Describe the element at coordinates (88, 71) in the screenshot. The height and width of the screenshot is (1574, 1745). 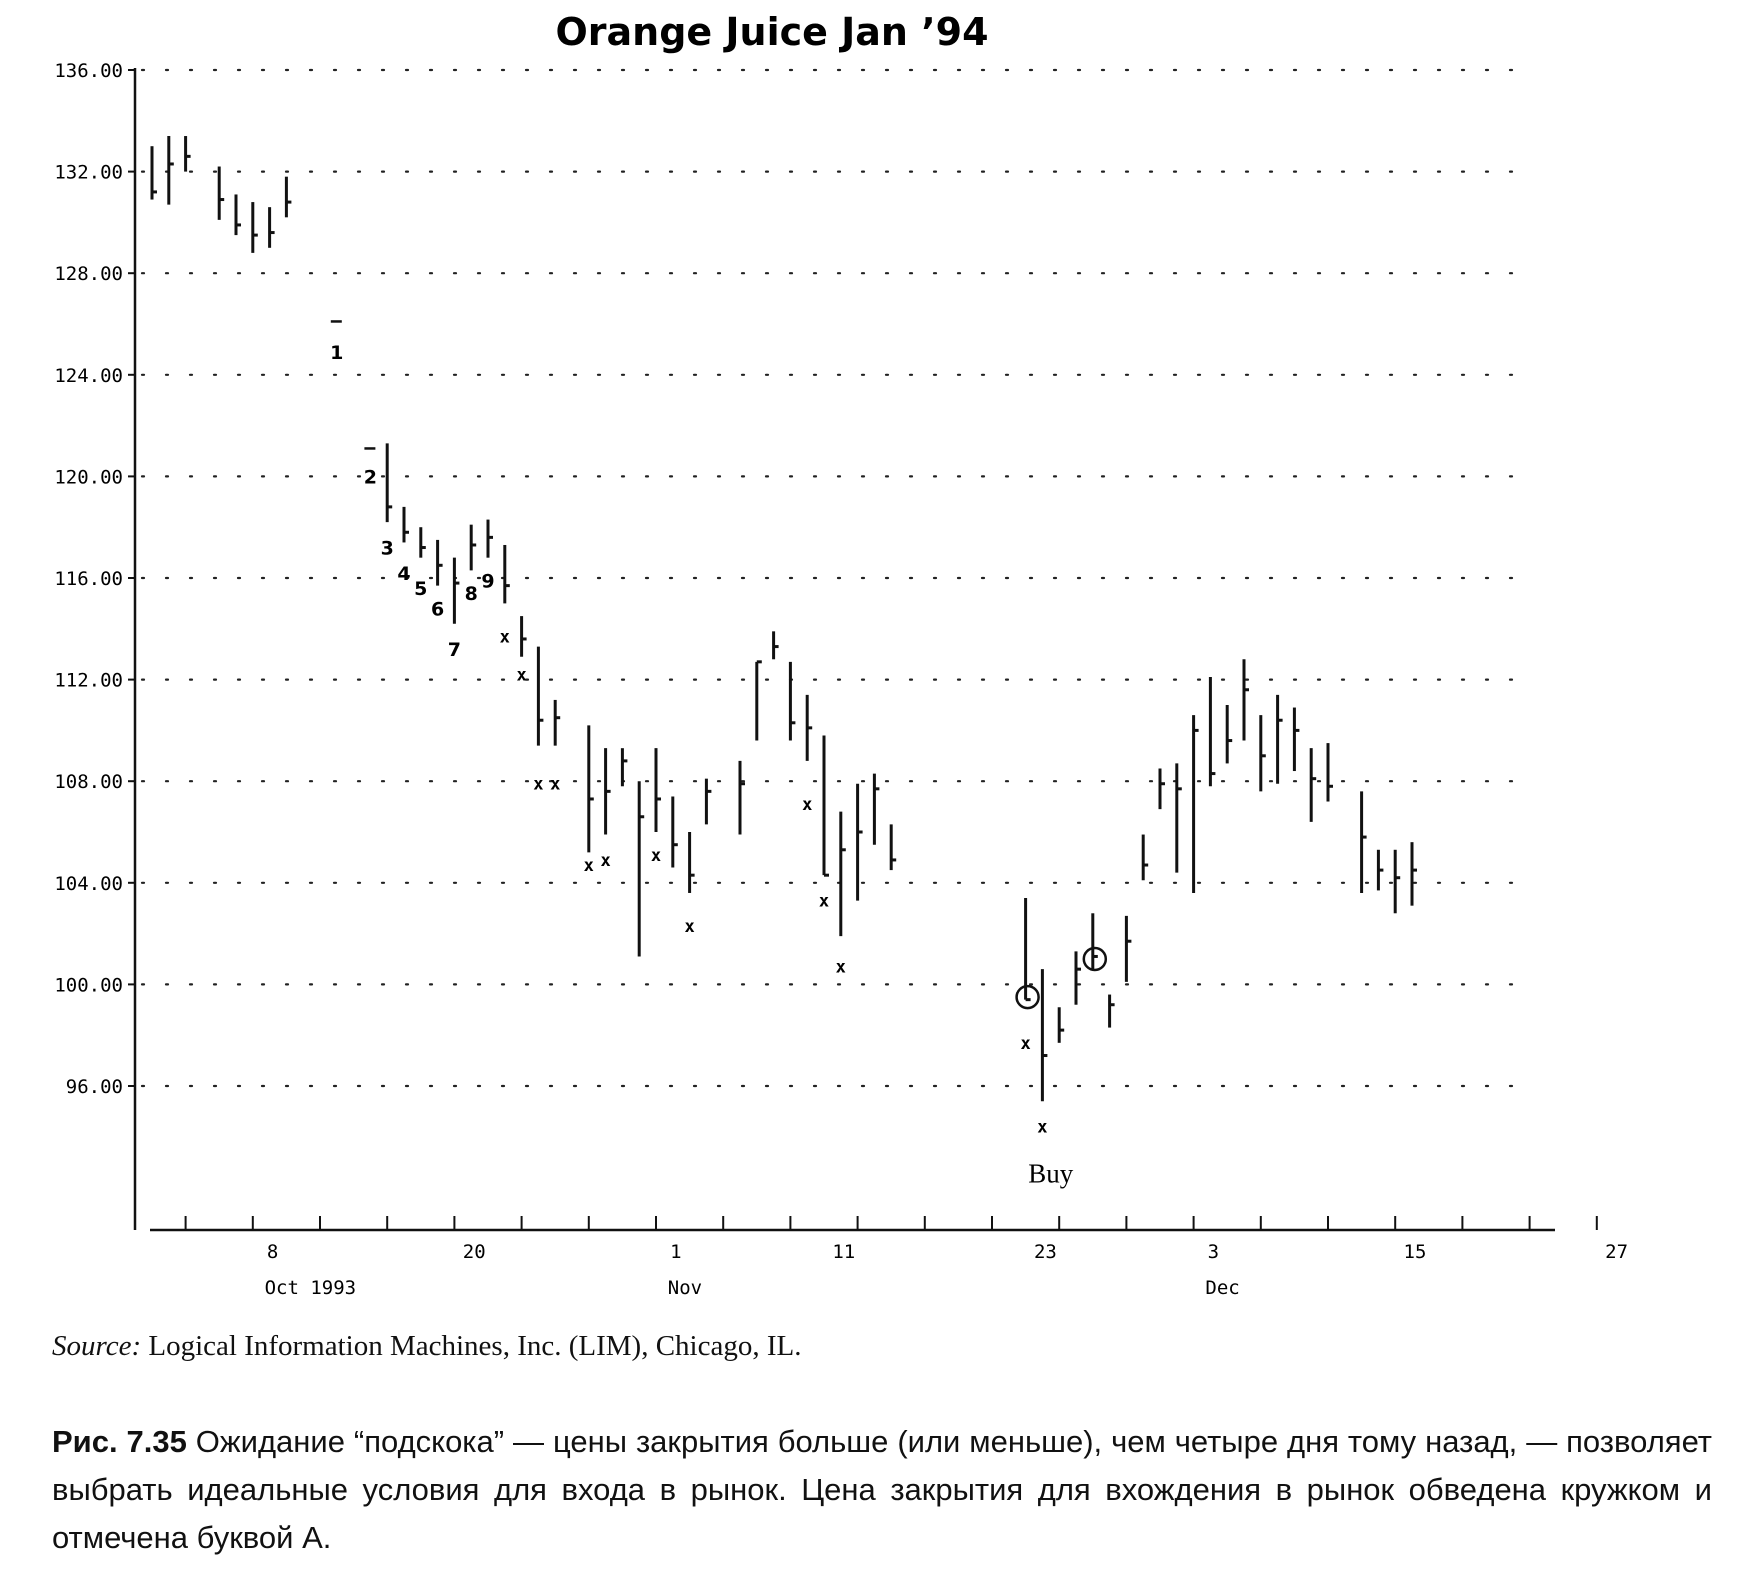
I see `y-tick-label: 136.00` at that location.